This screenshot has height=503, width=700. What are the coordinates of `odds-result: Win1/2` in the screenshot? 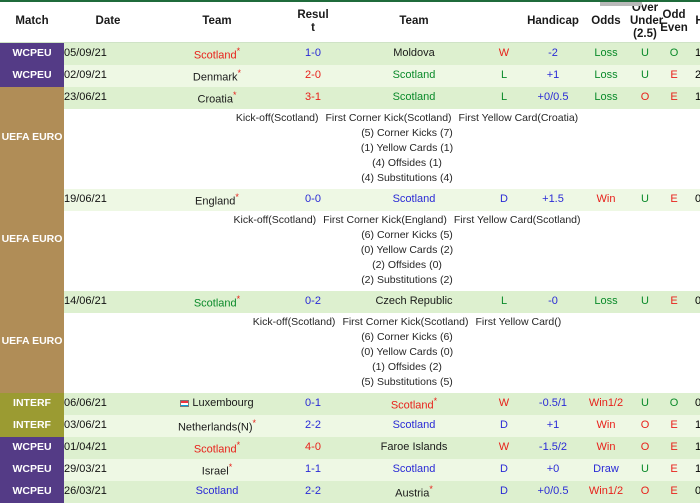 It's located at (606, 403).